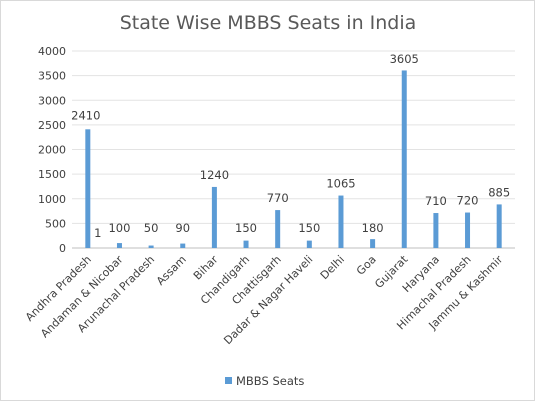  I want to click on data-label: 720, so click(468, 201).